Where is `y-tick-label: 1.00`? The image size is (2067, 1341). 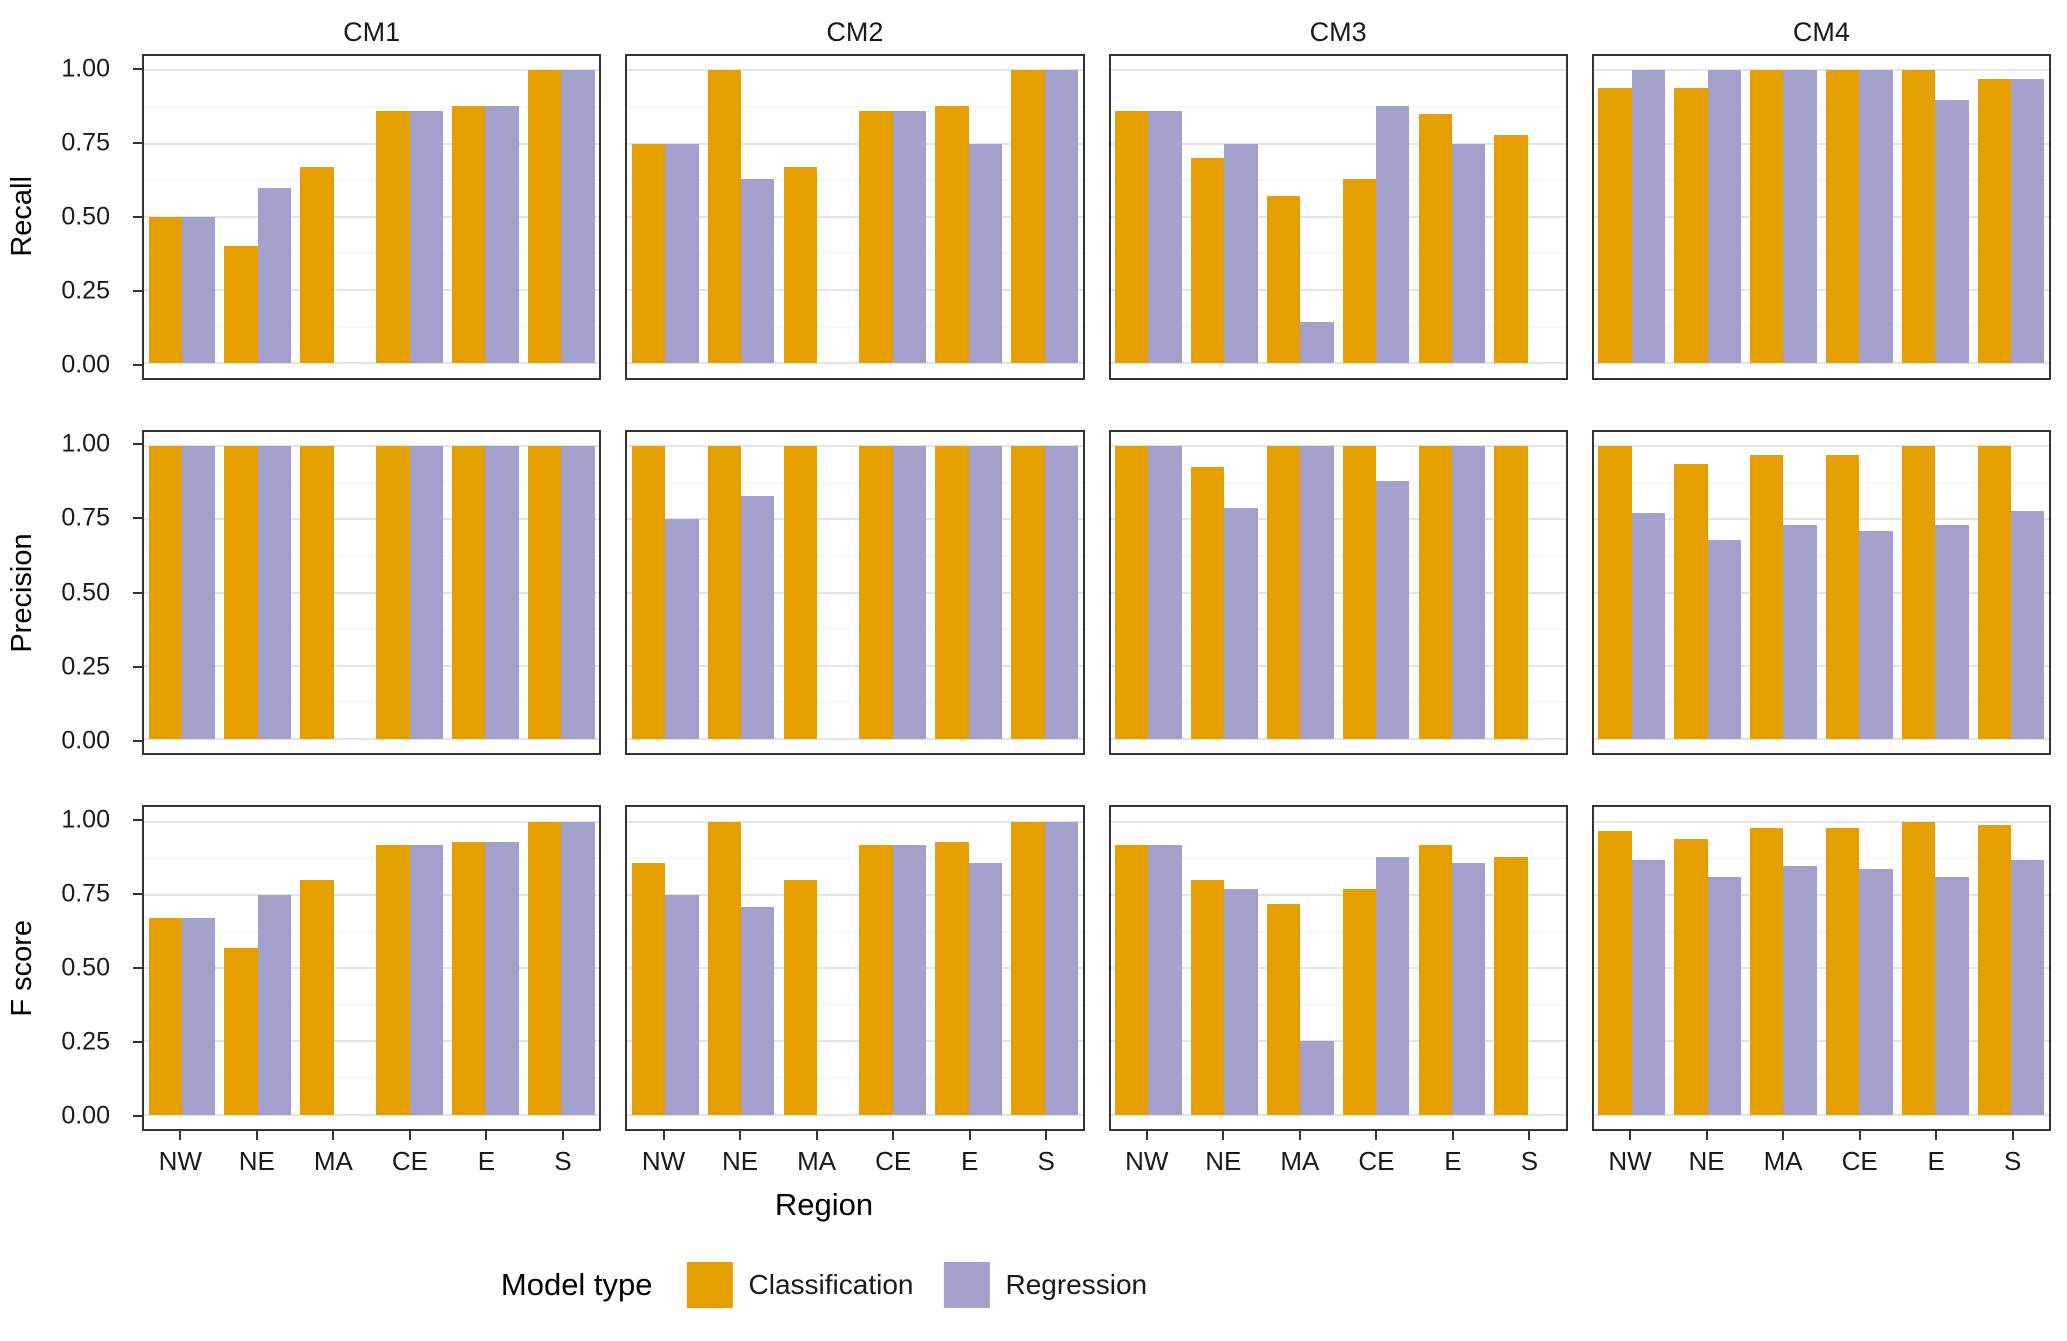
y-tick-label: 1.00 is located at coordinates (85, 68).